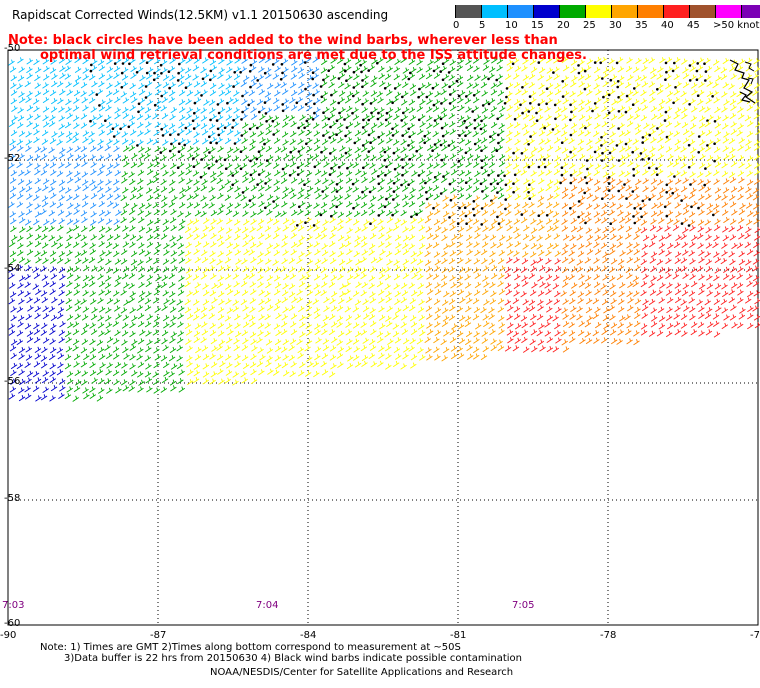 The height and width of the screenshot is (688, 760). I want to click on legend-tick: 10, so click(511, 25).